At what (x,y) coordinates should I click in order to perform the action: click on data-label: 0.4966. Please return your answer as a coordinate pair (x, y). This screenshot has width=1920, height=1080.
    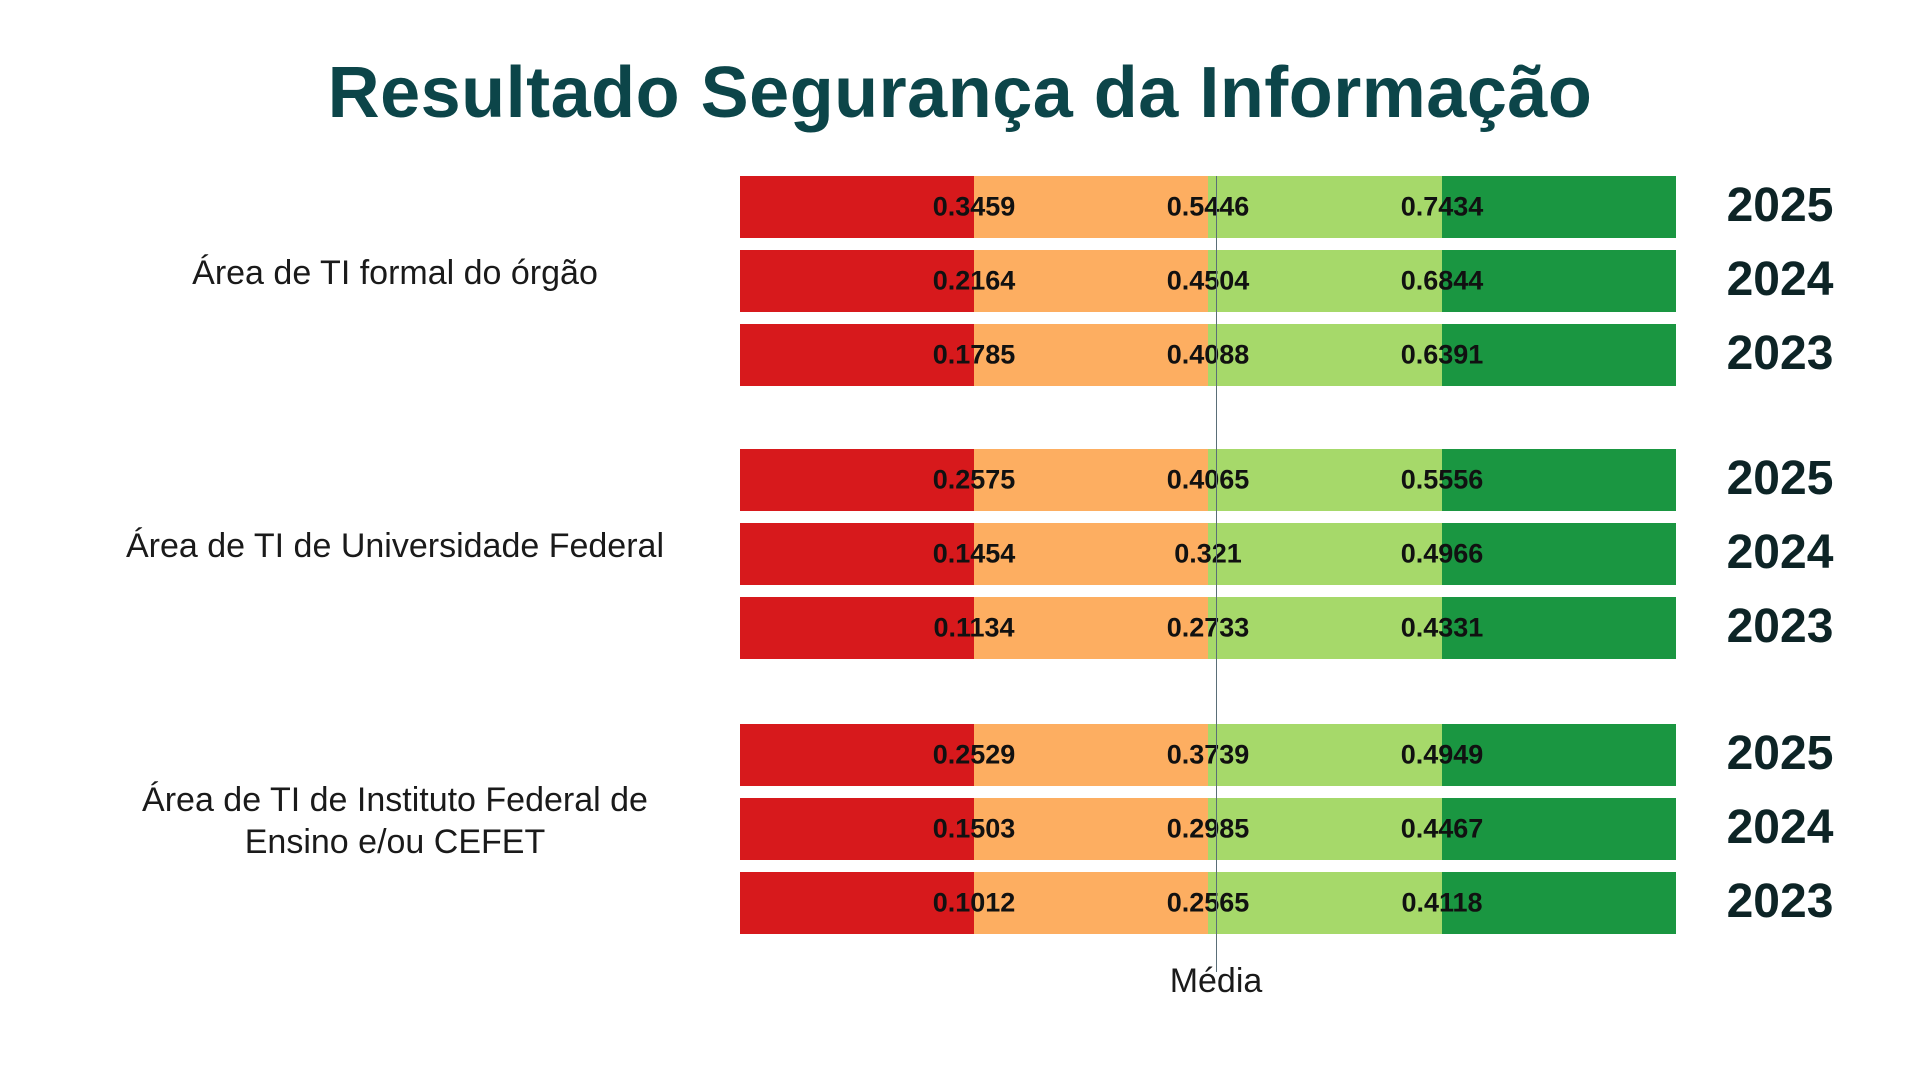
    Looking at the image, I should click on (1442, 553).